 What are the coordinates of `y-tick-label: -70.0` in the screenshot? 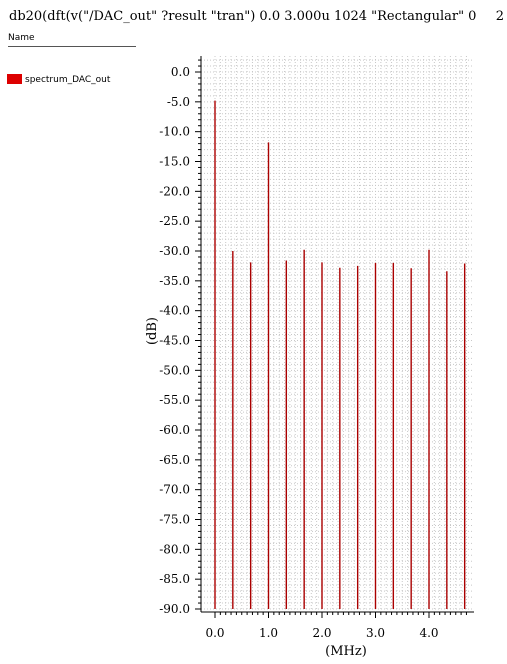 It's located at (174, 490).